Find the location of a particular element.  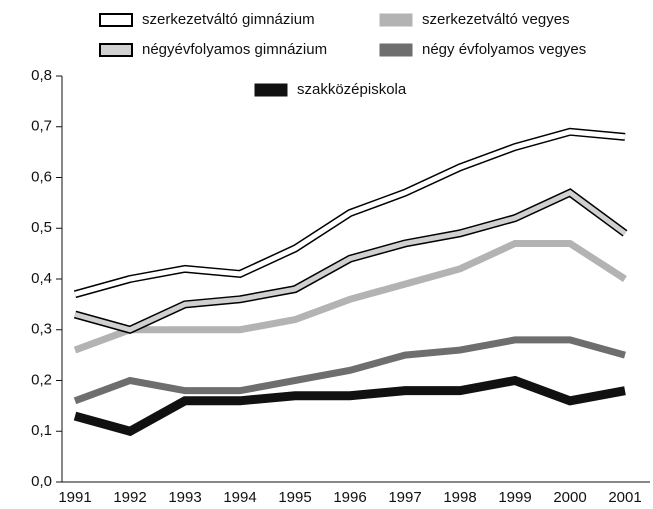

x-tick-label: 1995 is located at coordinates (294, 497).